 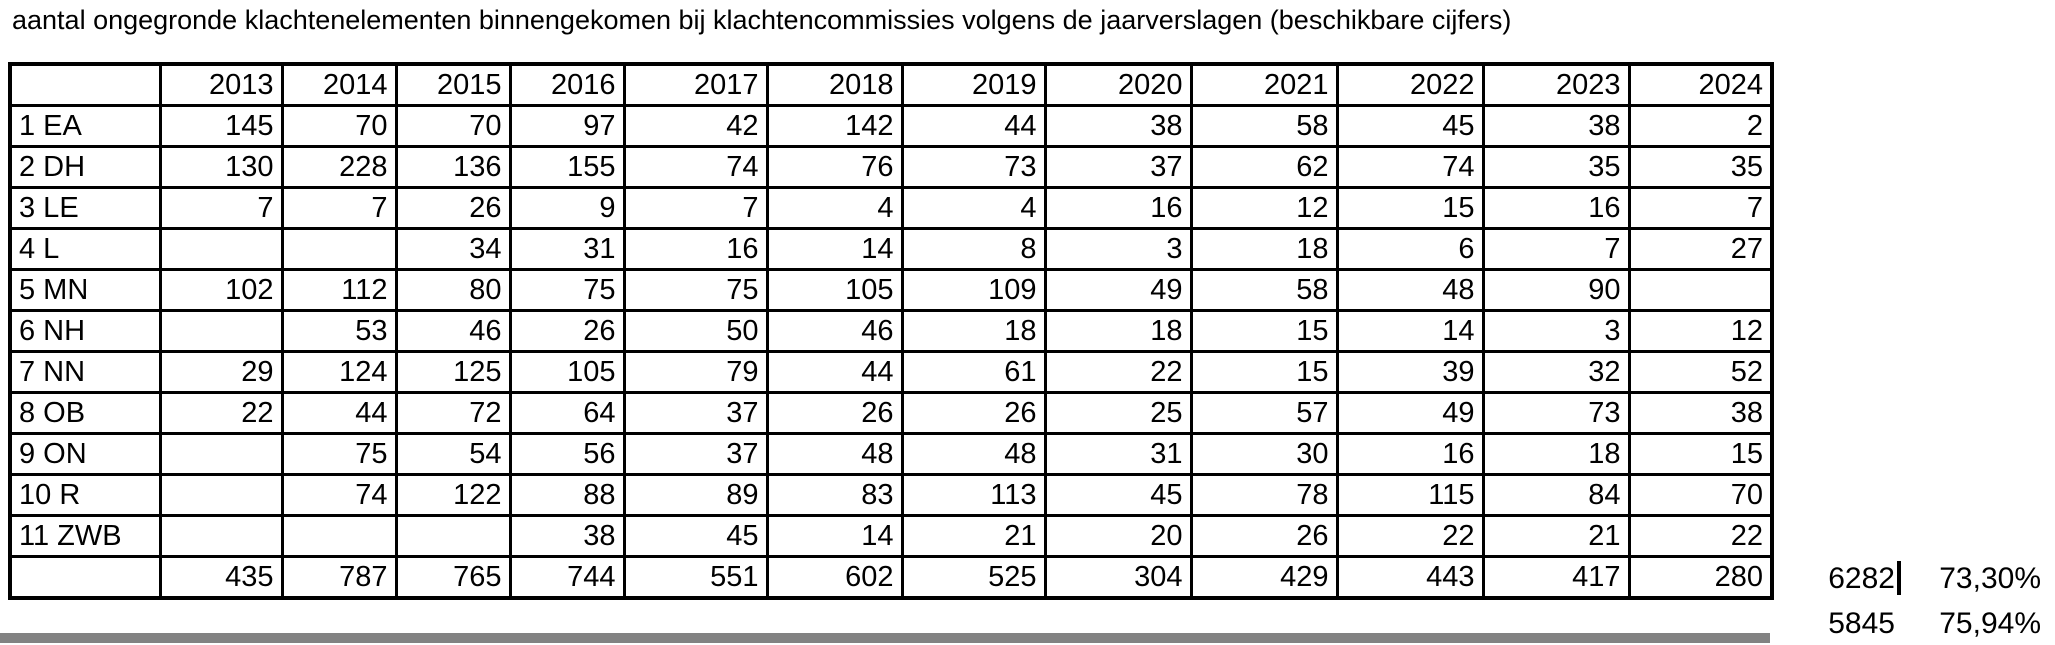 What do you see at coordinates (1861, 578) in the screenshot?
I see `grand-total-cell: 6282` at bounding box center [1861, 578].